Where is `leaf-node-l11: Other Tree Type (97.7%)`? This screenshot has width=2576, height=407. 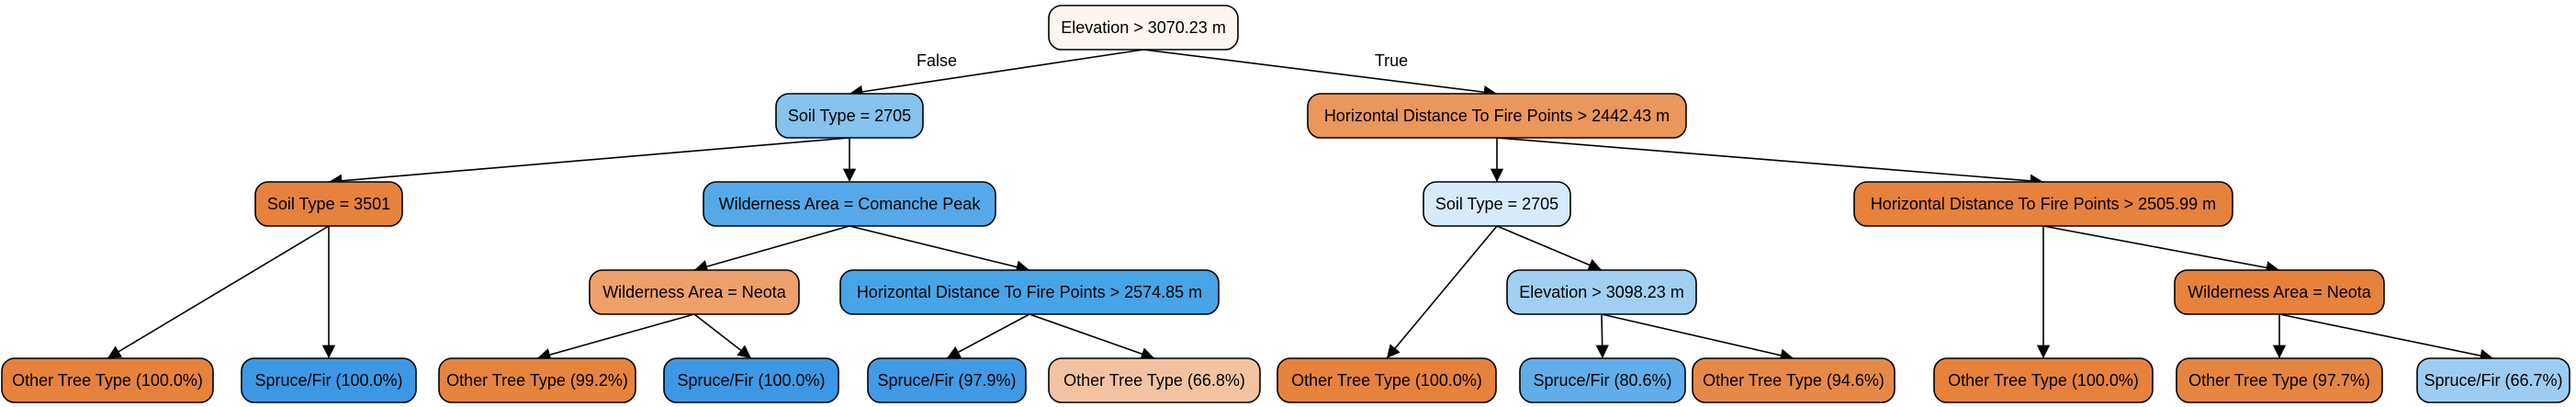 leaf-node-l11: Other Tree Type (97.7%) is located at coordinates (2279, 380).